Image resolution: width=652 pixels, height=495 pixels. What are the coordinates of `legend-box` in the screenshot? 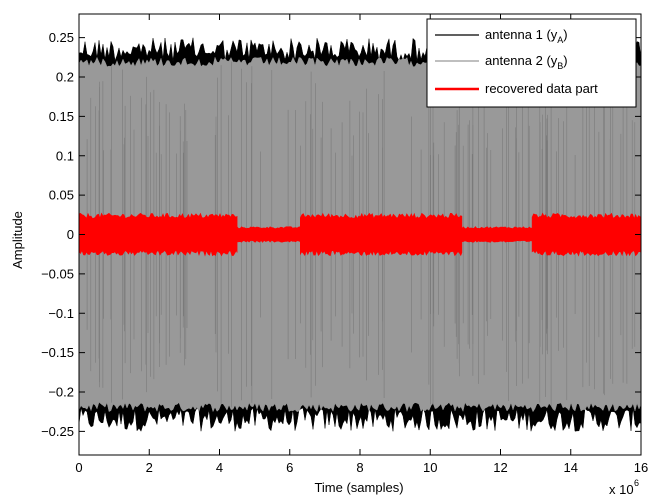 It's located at (531, 63).